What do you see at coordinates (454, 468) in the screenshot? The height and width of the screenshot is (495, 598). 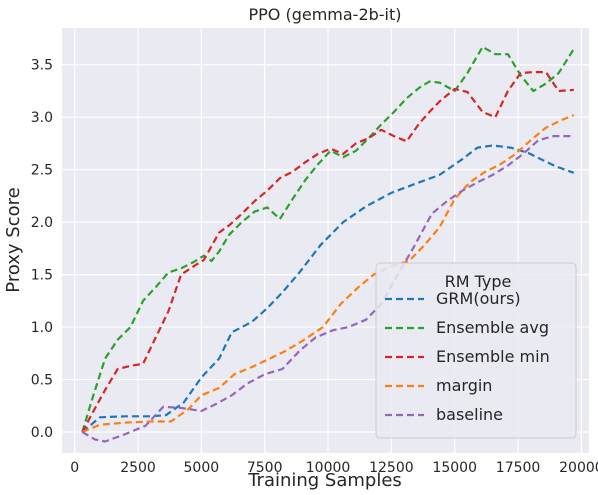 I see `x-tick-label: 15000` at bounding box center [454, 468].